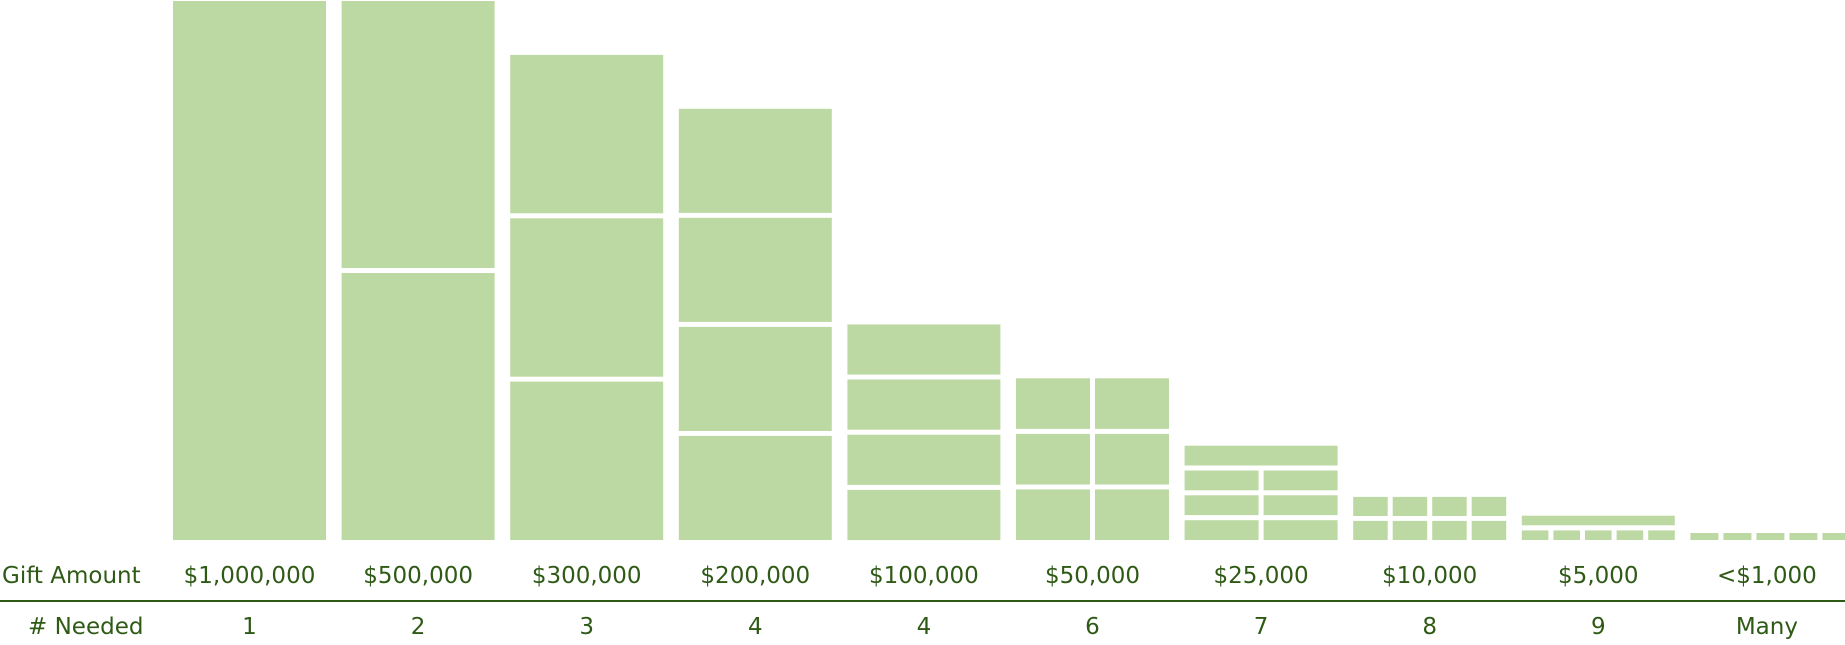  Describe the element at coordinates (86, 627) in the screenshot. I see `row-label-needed: # Needed` at that location.